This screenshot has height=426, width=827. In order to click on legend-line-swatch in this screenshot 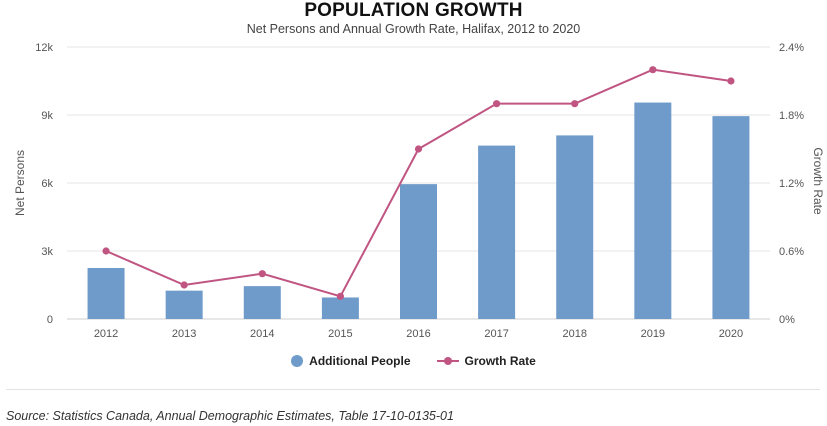, I will do `click(447, 361)`.